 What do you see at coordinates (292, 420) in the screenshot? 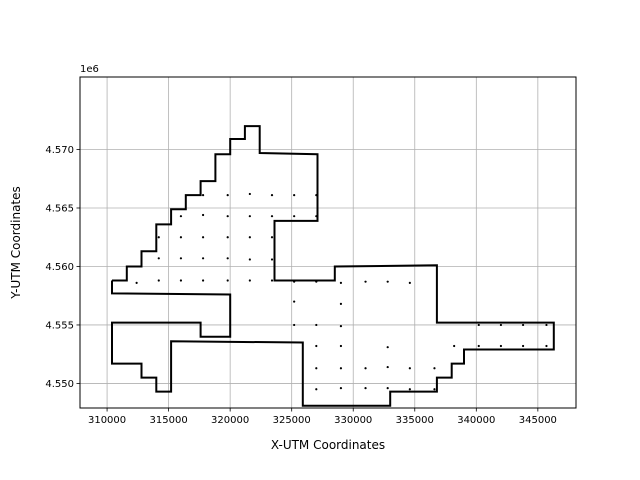
I see `x-tick-label: 325000` at bounding box center [292, 420].